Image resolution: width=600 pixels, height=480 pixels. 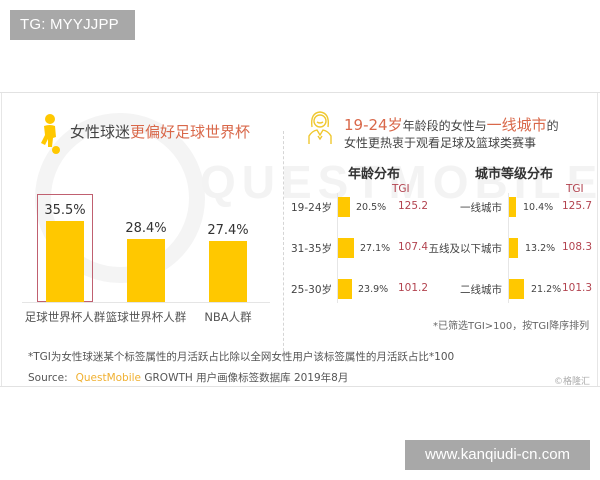 What do you see at coordinates (514, 174) in the screenshot?
I see `city-distribution-title: 城市等级分布` at bounding box center [514, 174].